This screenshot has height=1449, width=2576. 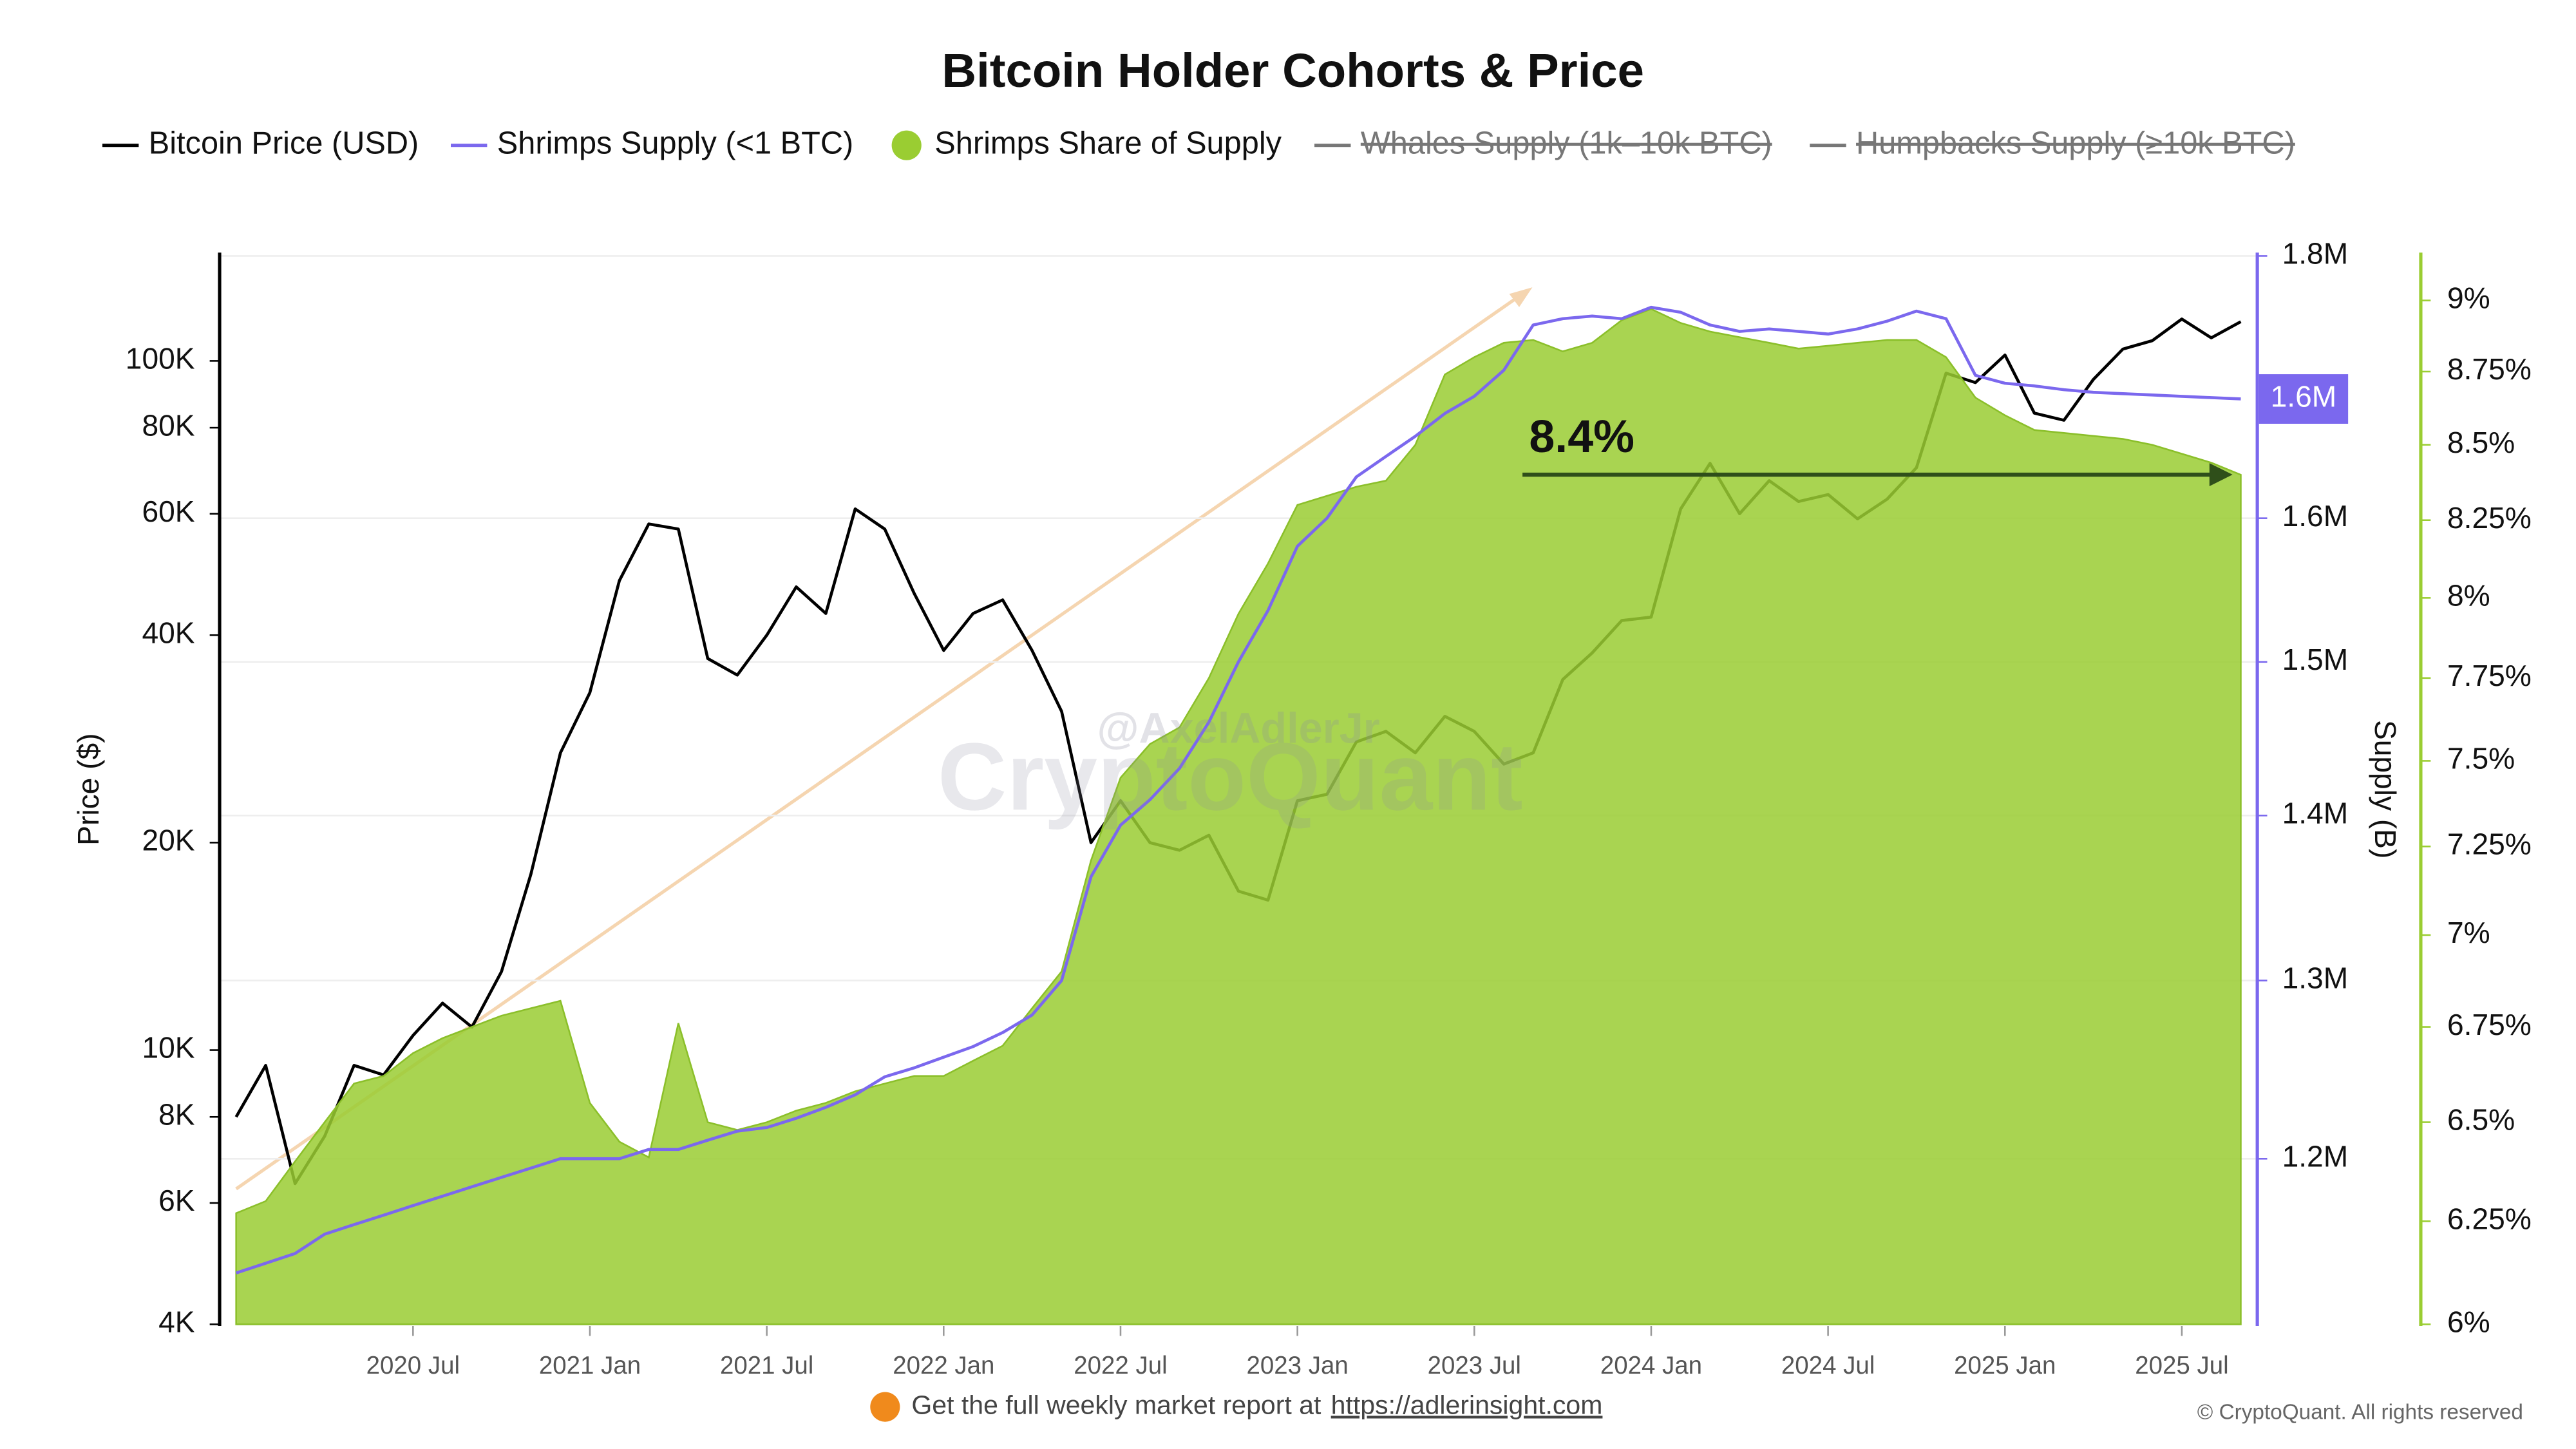 What do you see at coordinates (168, 1048) in the screenshot?
I see `y-tick-label: 10K` at bounding box center [168, 1048].